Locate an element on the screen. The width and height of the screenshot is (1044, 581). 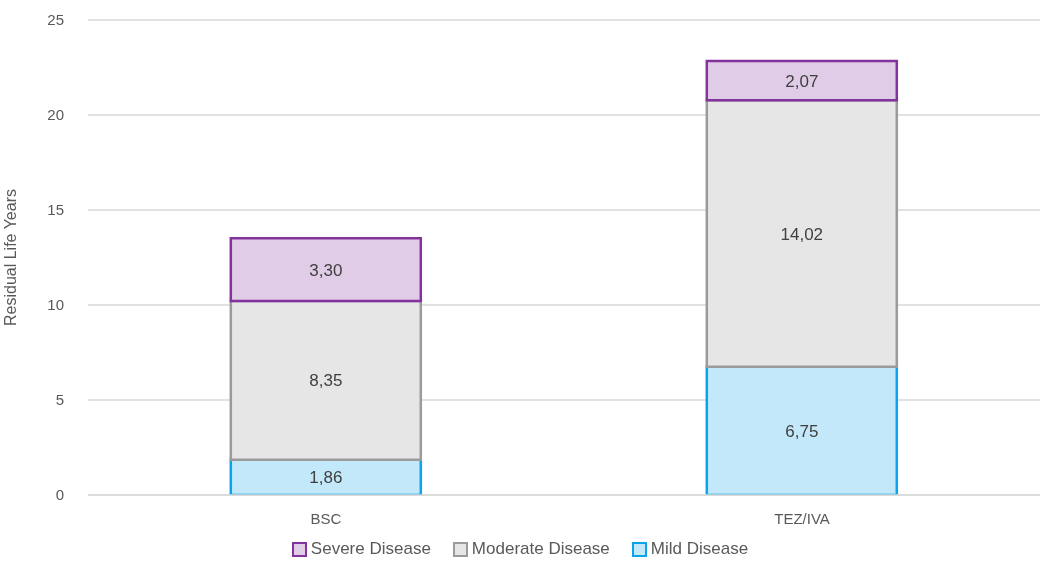
y-tick-label: 15 is located at coordinates (55, 210).